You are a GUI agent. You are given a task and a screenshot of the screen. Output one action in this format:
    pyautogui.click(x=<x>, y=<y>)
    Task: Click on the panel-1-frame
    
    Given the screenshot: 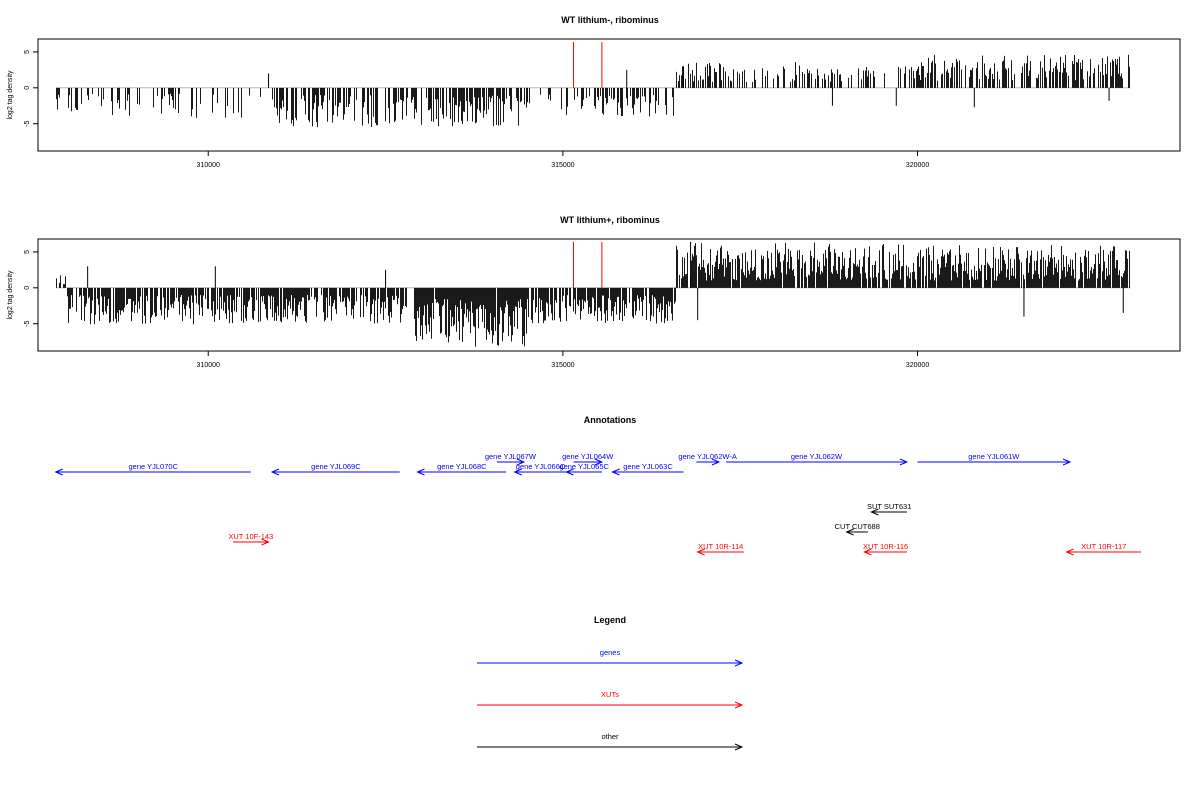 What is the action you would take?
    pyautogui.click(x=609, y=95)
    